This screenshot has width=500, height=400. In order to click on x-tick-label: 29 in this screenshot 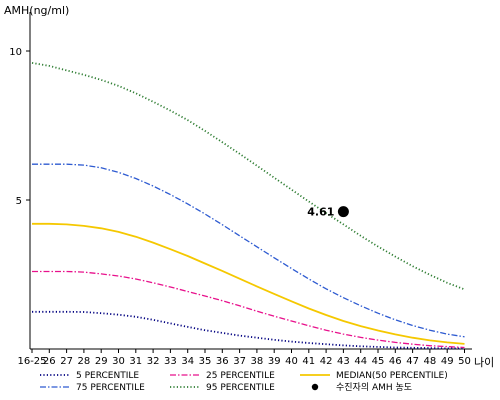, I will do `click(101, 361)`.